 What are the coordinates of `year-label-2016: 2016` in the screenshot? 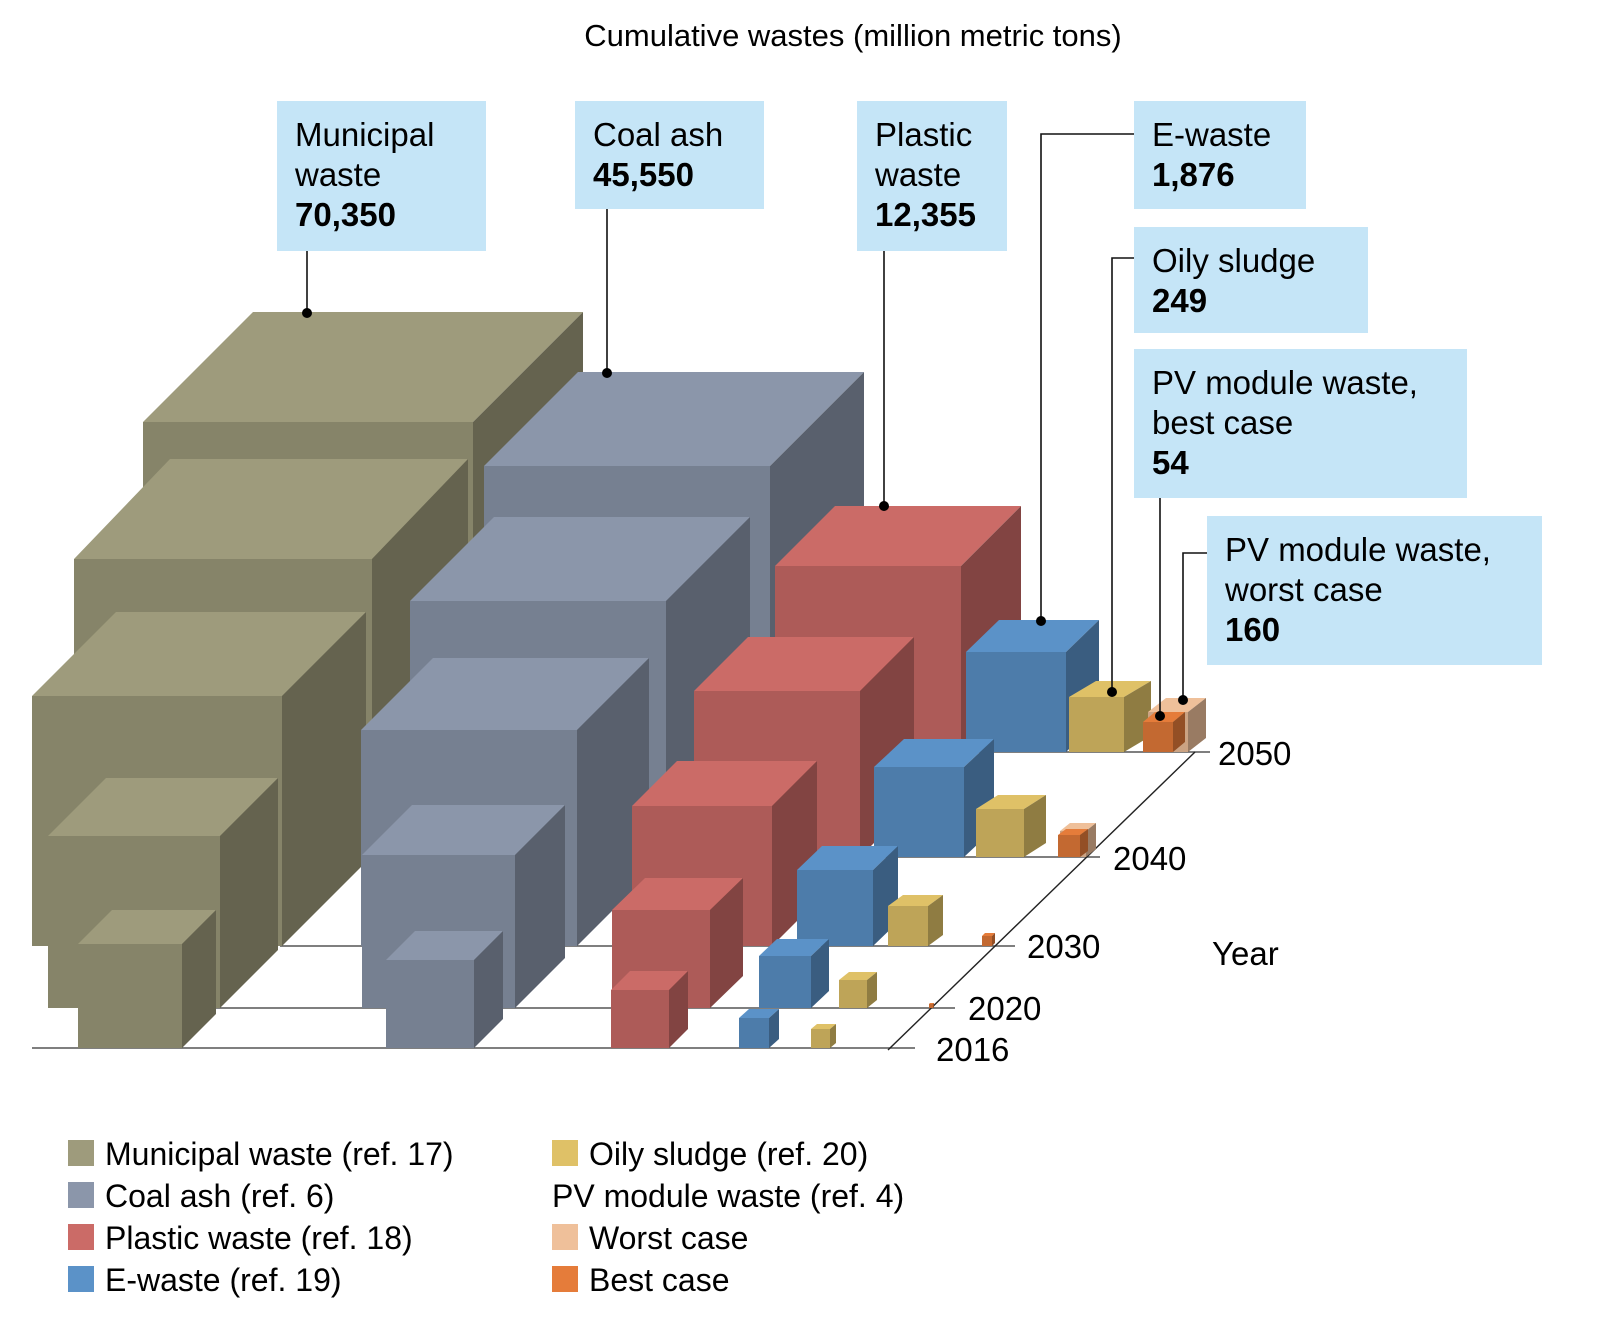 It's located at (972, 1049).